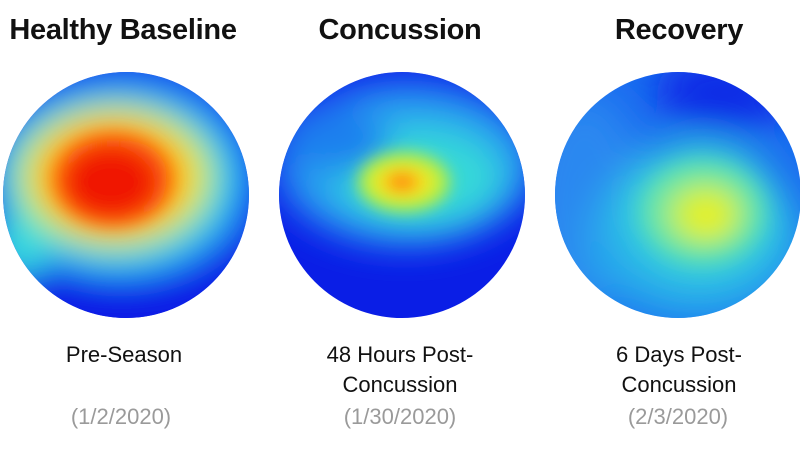 The image size is (800, 450). I want to click on panel-title: Healthy Baseline, so click(123, 30).